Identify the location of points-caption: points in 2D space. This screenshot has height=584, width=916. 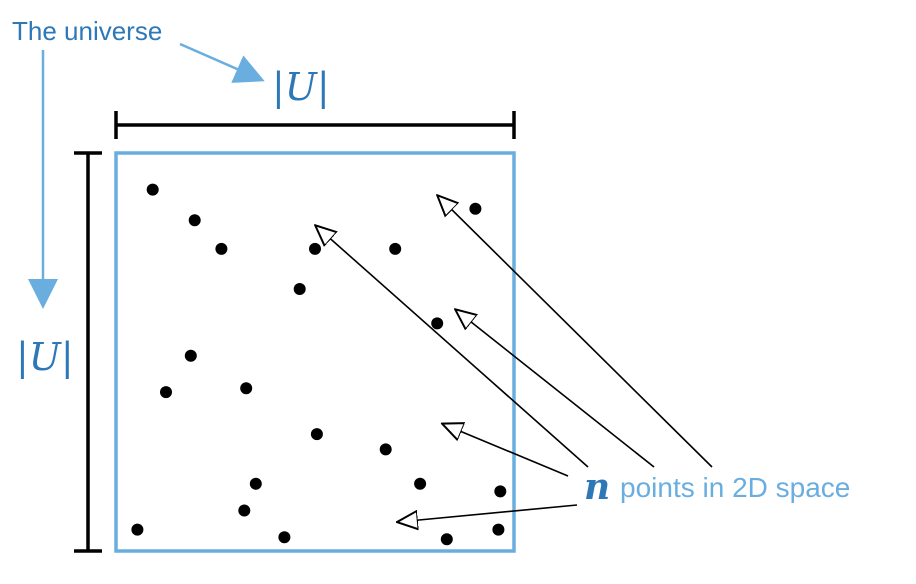
(735, 487).